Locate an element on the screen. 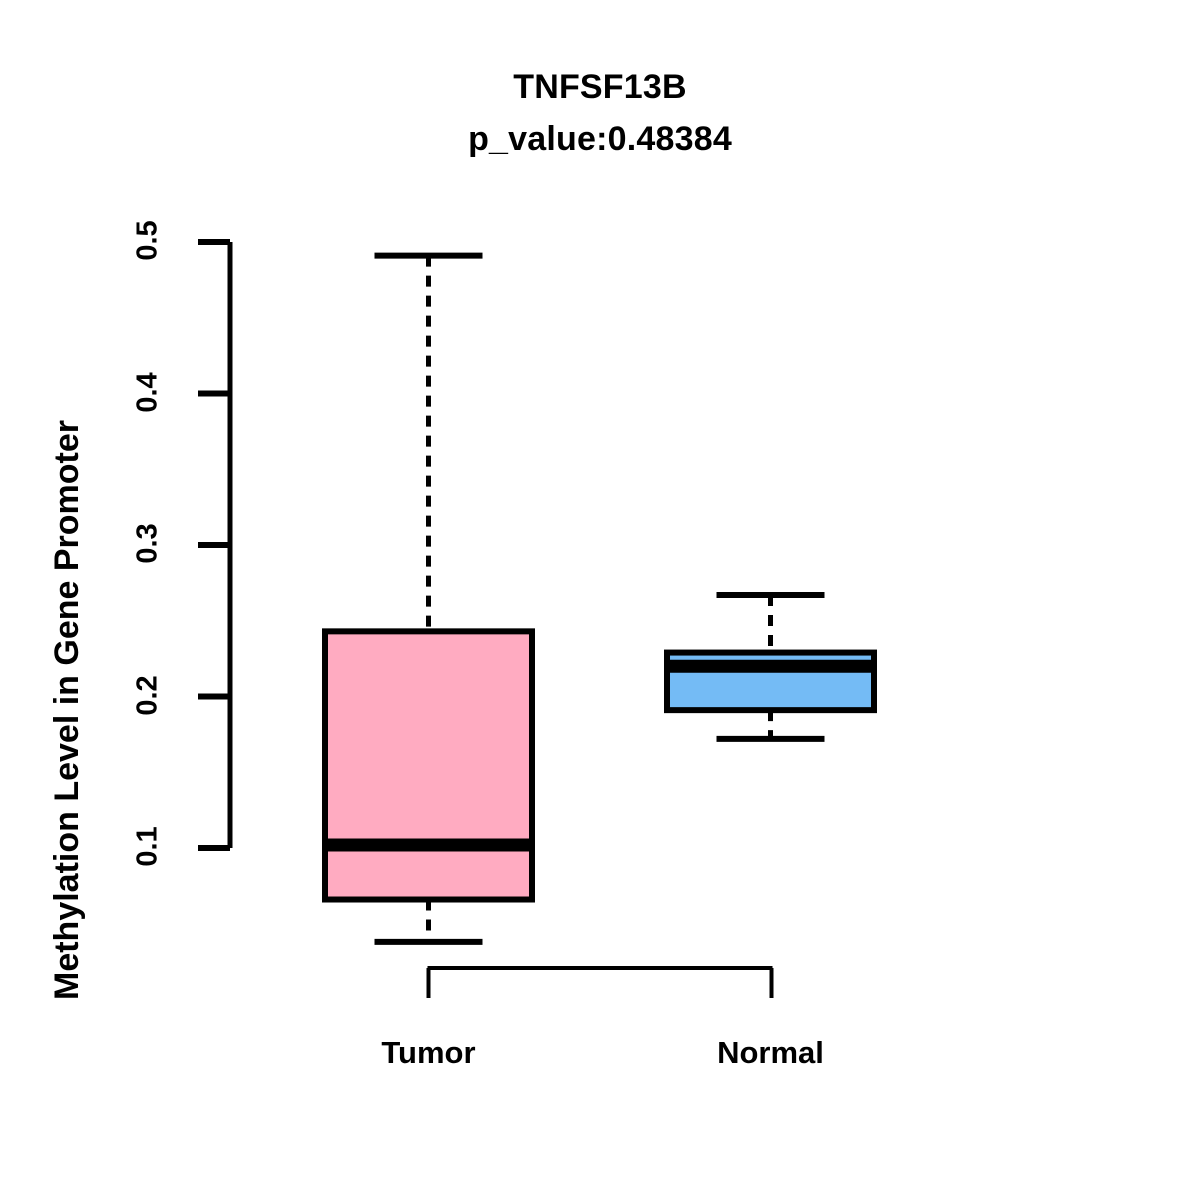 This screenshot has width=1200, height=1200. box-body is located at coordinates (428, 765).